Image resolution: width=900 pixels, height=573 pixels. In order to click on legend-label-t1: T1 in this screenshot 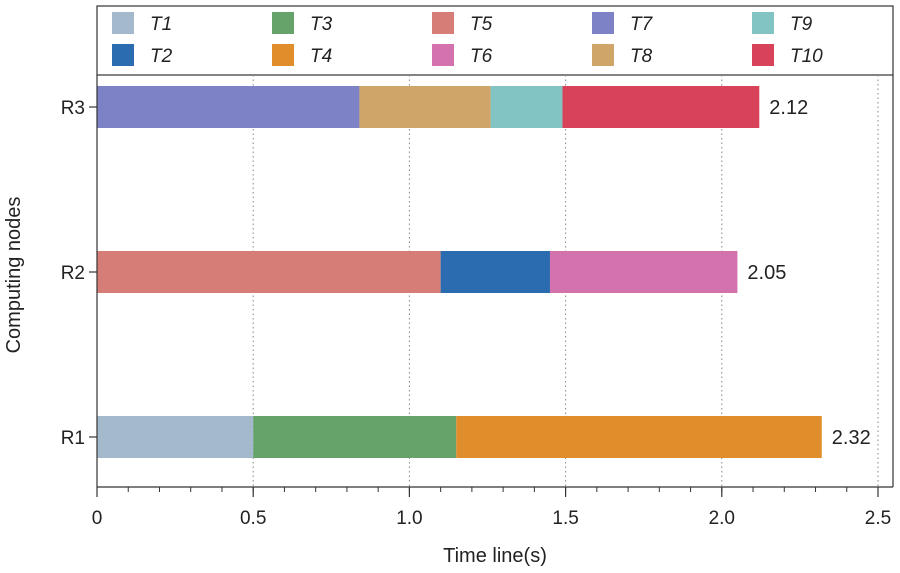, I will do `click(161, 24)`.